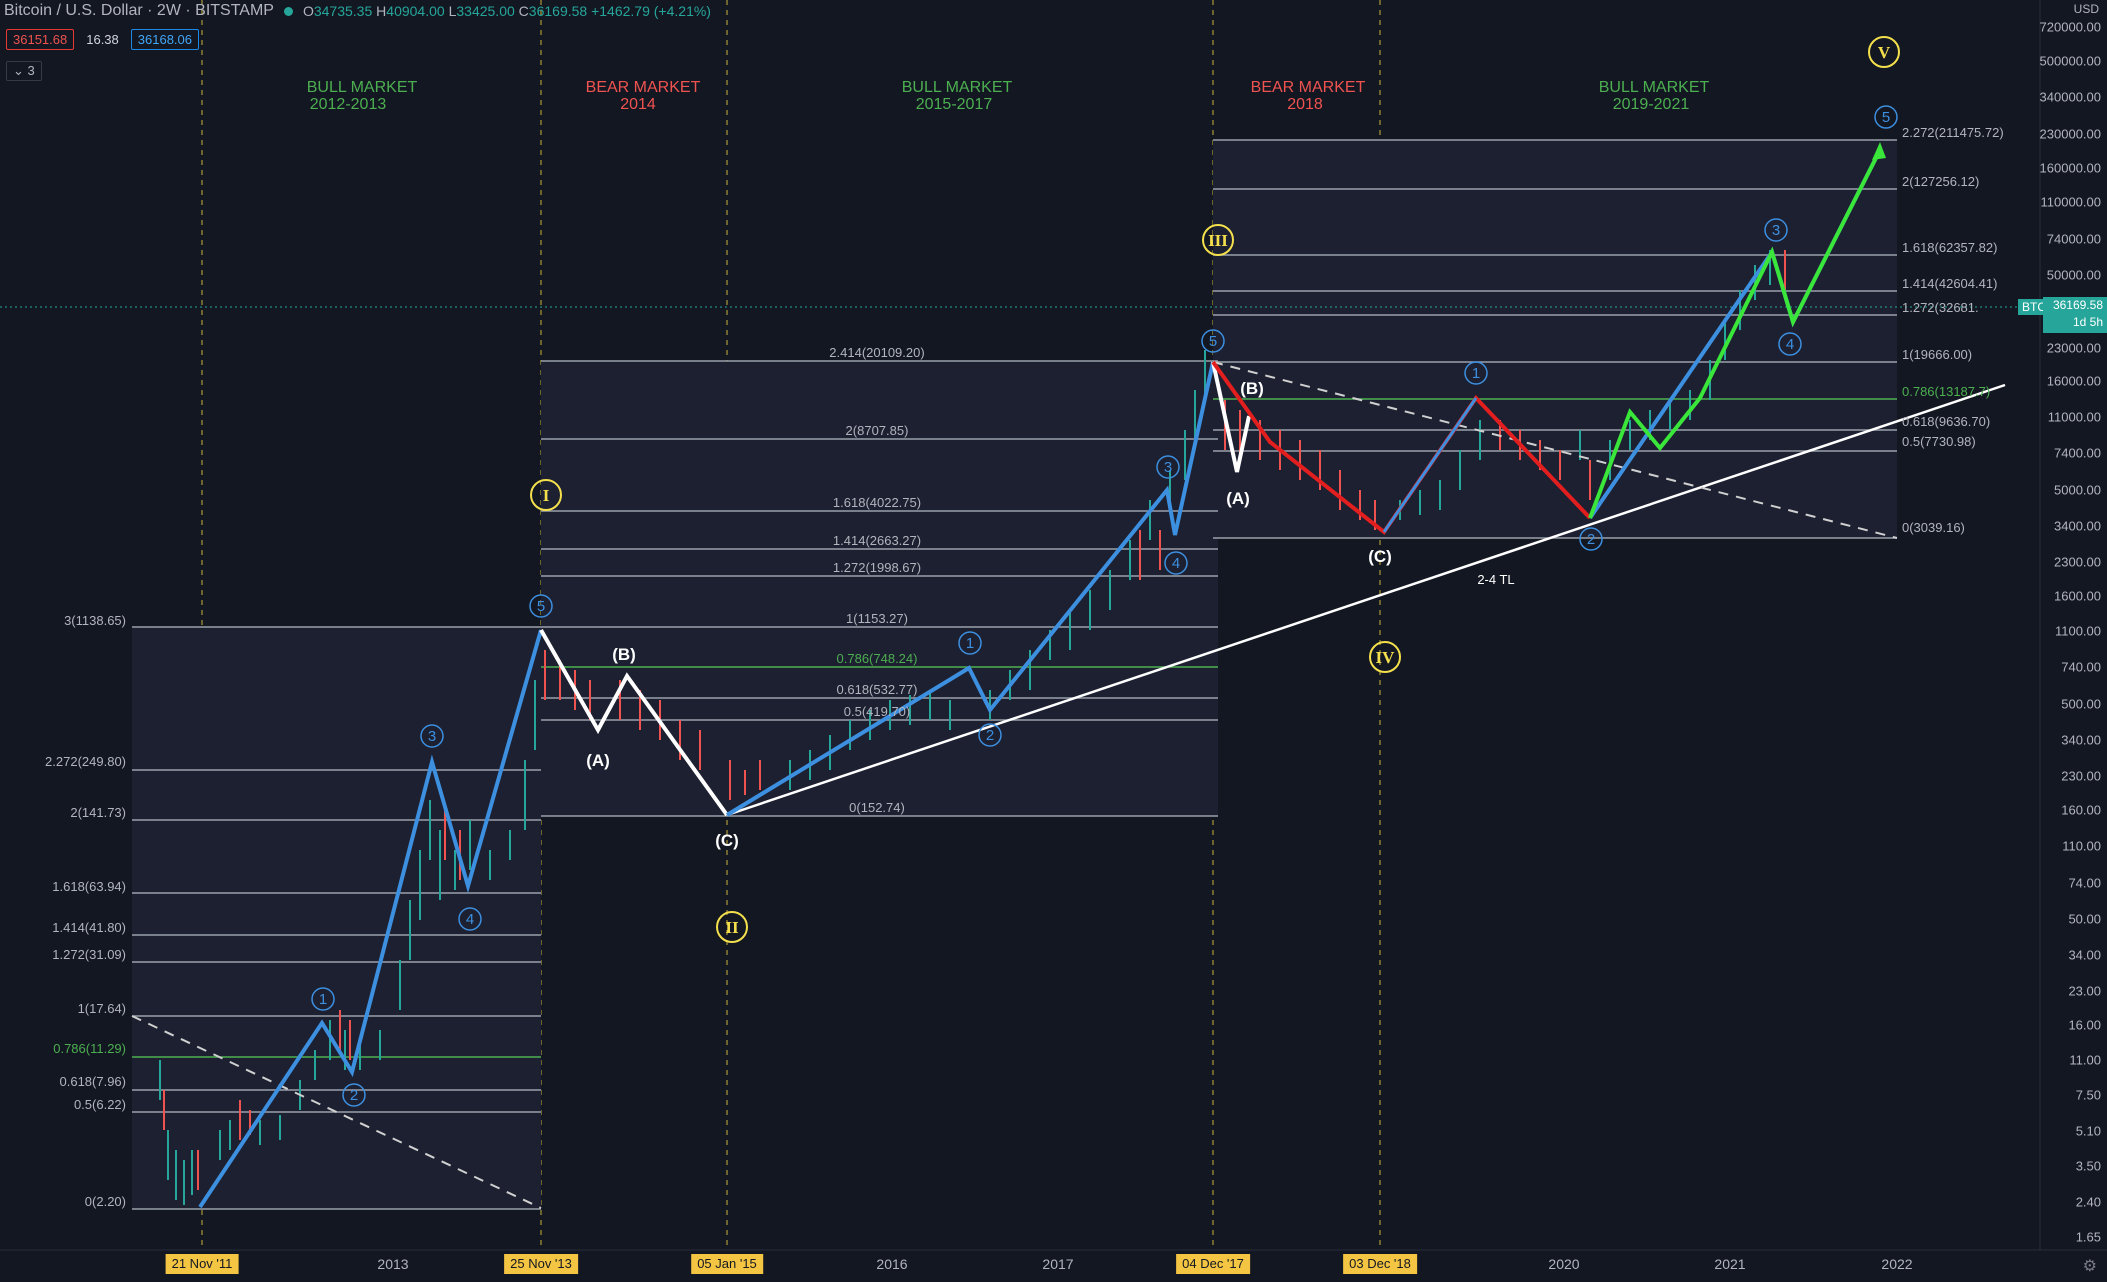 This screenshot has height=1282, width=2107. I want to click on indicators-toggle: ⌄ 3, so click(24, 71).